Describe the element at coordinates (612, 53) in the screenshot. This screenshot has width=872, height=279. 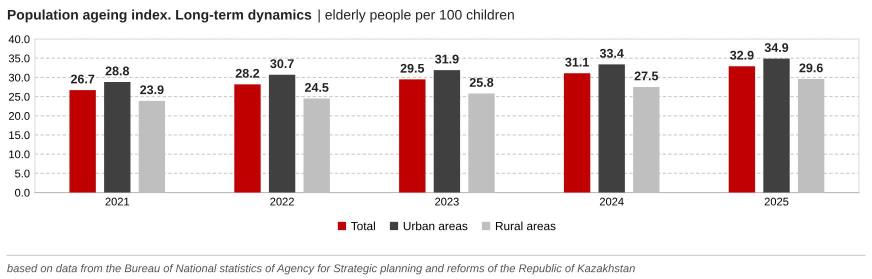
I see `data-label: 33.4` at that location.